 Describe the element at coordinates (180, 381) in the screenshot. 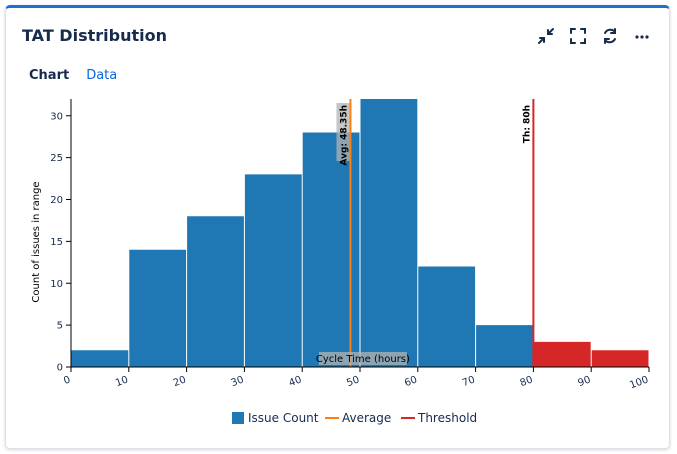

I see `x-tick-label: 20` at that location.